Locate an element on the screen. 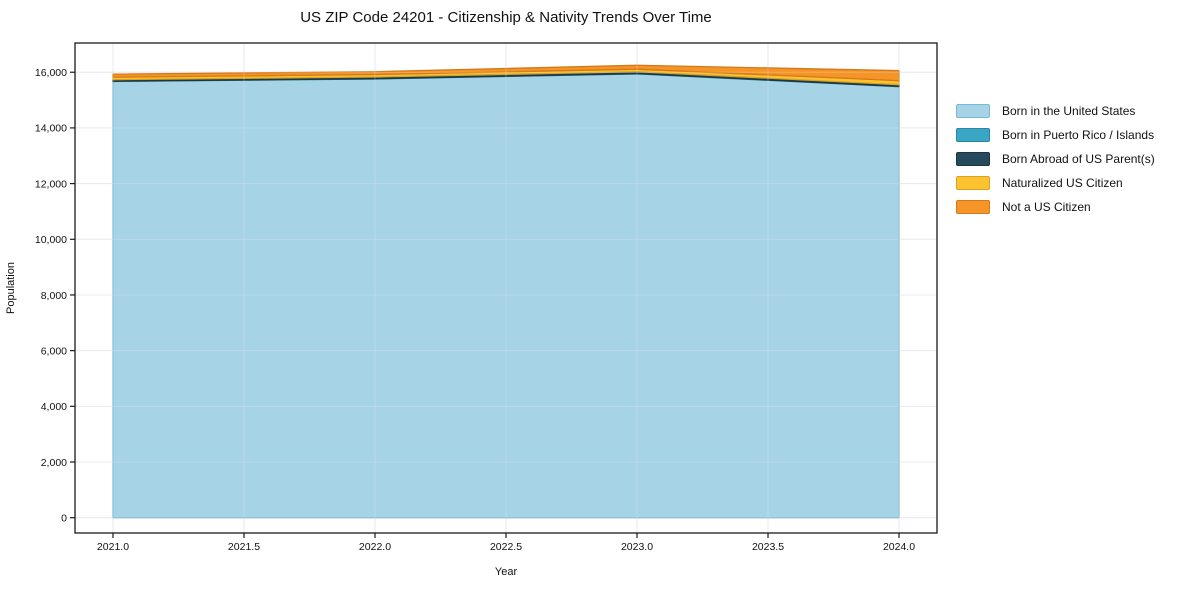  y-axis-label: Population is located at coordinates (11, 288).